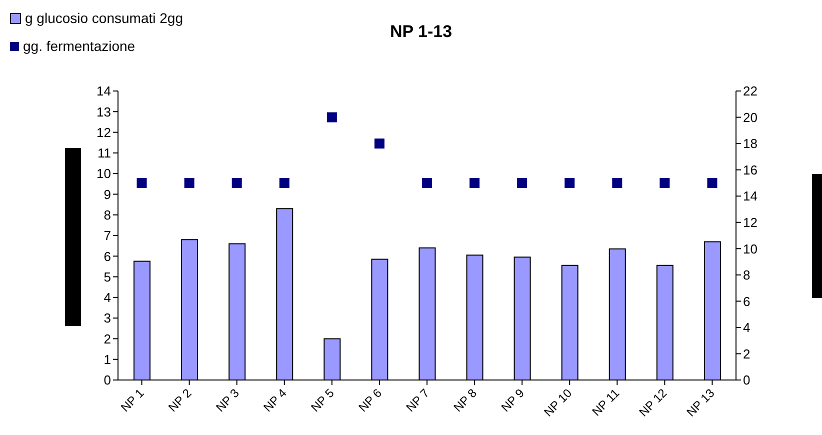 The image size is (822, 435). I want to click on y2-tick-label: 22, so click(750, 91).